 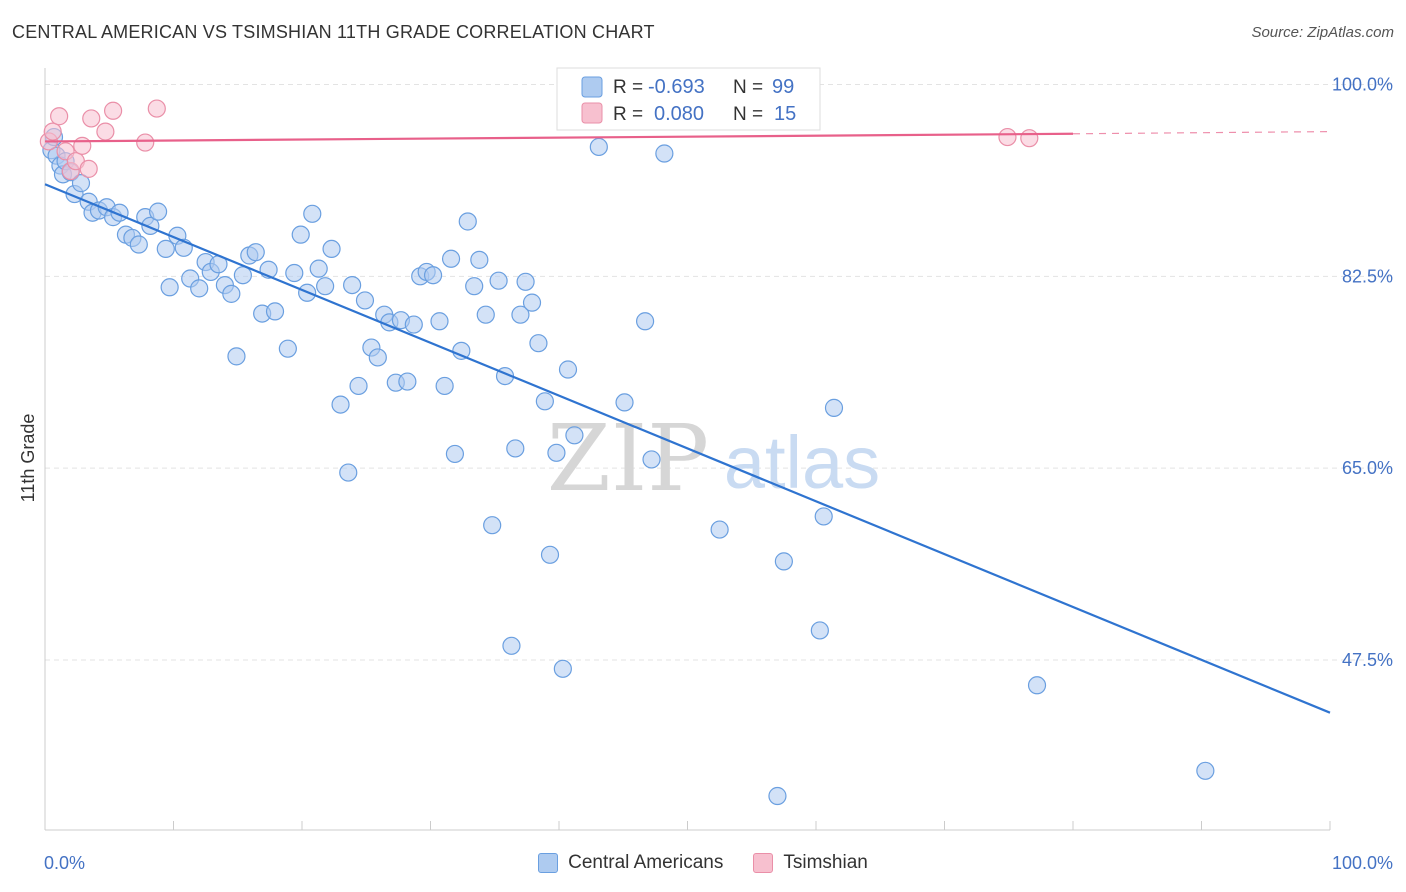 I want to click on stats-r-value-1: -0.693, so click(x=676, y=87).